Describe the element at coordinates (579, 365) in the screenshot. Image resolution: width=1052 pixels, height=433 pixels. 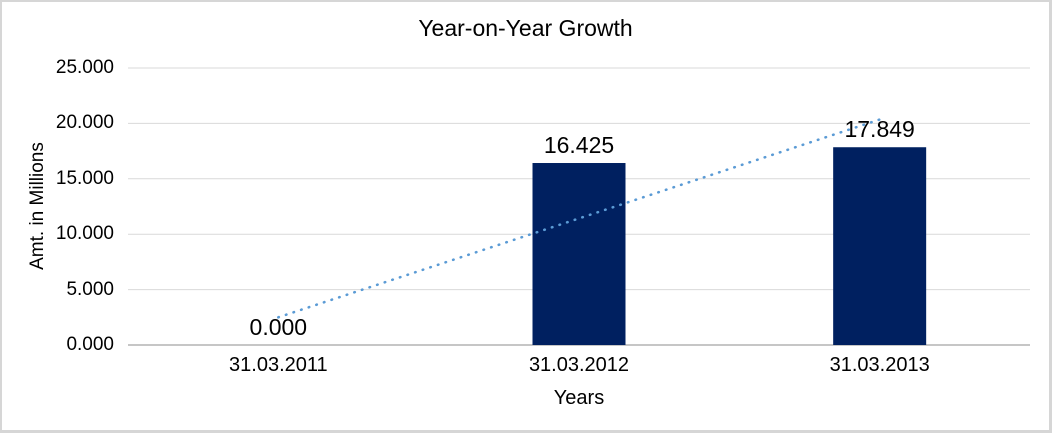
I see `x-tick-label: 31.03.2012` at that location.